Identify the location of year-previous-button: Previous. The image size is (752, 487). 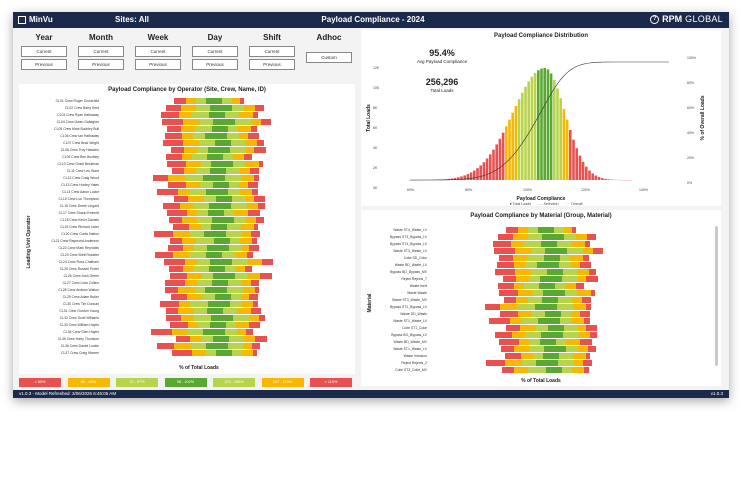
(44, 64).